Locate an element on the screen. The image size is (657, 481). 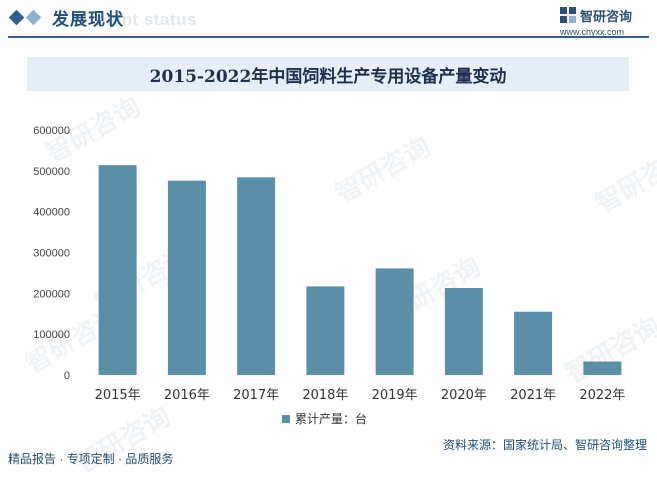
brand-name: 智研咨询 is located at coordinates (606, 17).